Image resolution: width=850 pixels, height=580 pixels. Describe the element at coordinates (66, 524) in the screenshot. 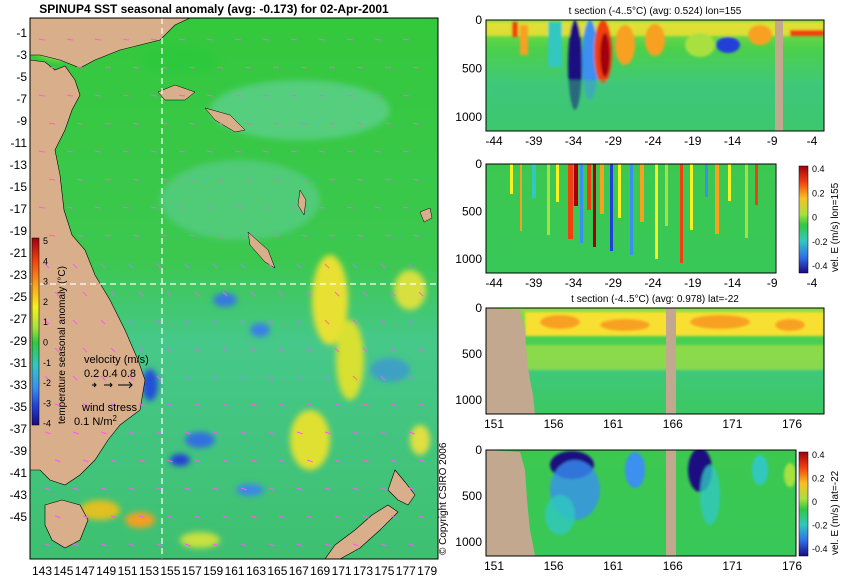

I see `tasmania-landmass` at that location.